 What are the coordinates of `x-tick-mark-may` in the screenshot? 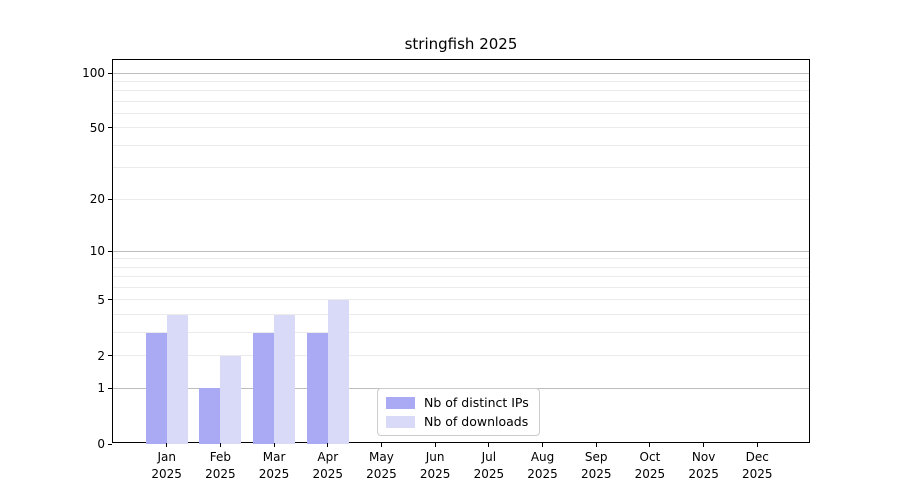 It's located at (381, 445).